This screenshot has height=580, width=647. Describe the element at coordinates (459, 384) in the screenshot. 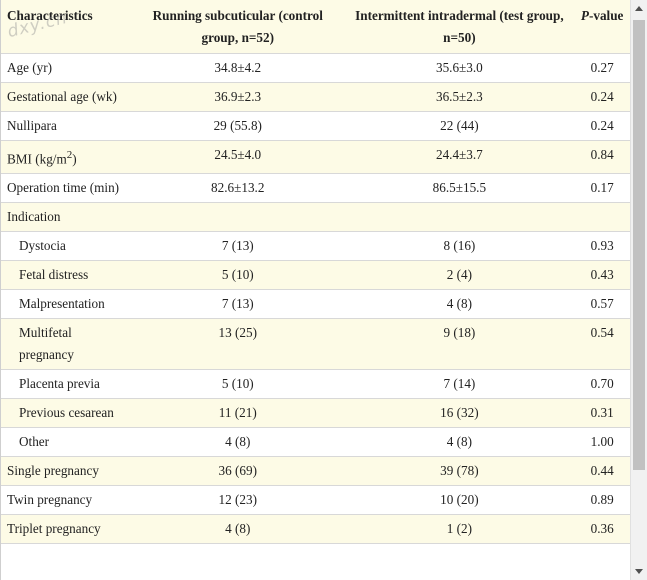

I see `row-test-value: 7 (14)` at that location.